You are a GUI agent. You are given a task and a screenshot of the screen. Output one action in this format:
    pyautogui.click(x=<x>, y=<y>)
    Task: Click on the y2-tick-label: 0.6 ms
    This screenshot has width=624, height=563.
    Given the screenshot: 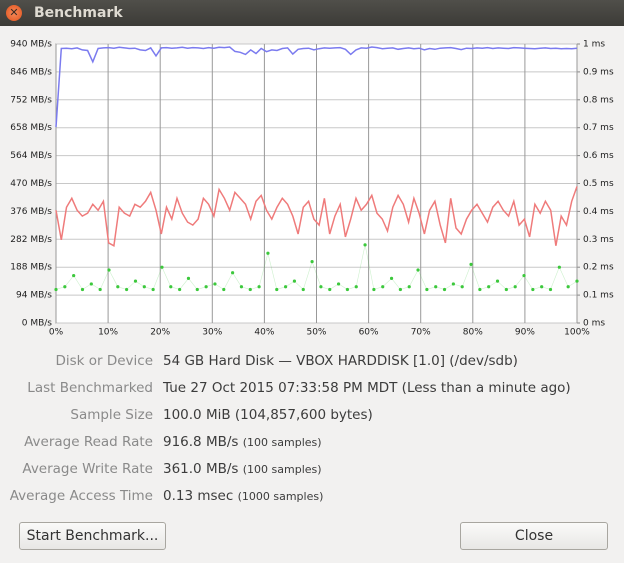 What is the action you would take?
    pyautogui.click(x=598, y=156)
    